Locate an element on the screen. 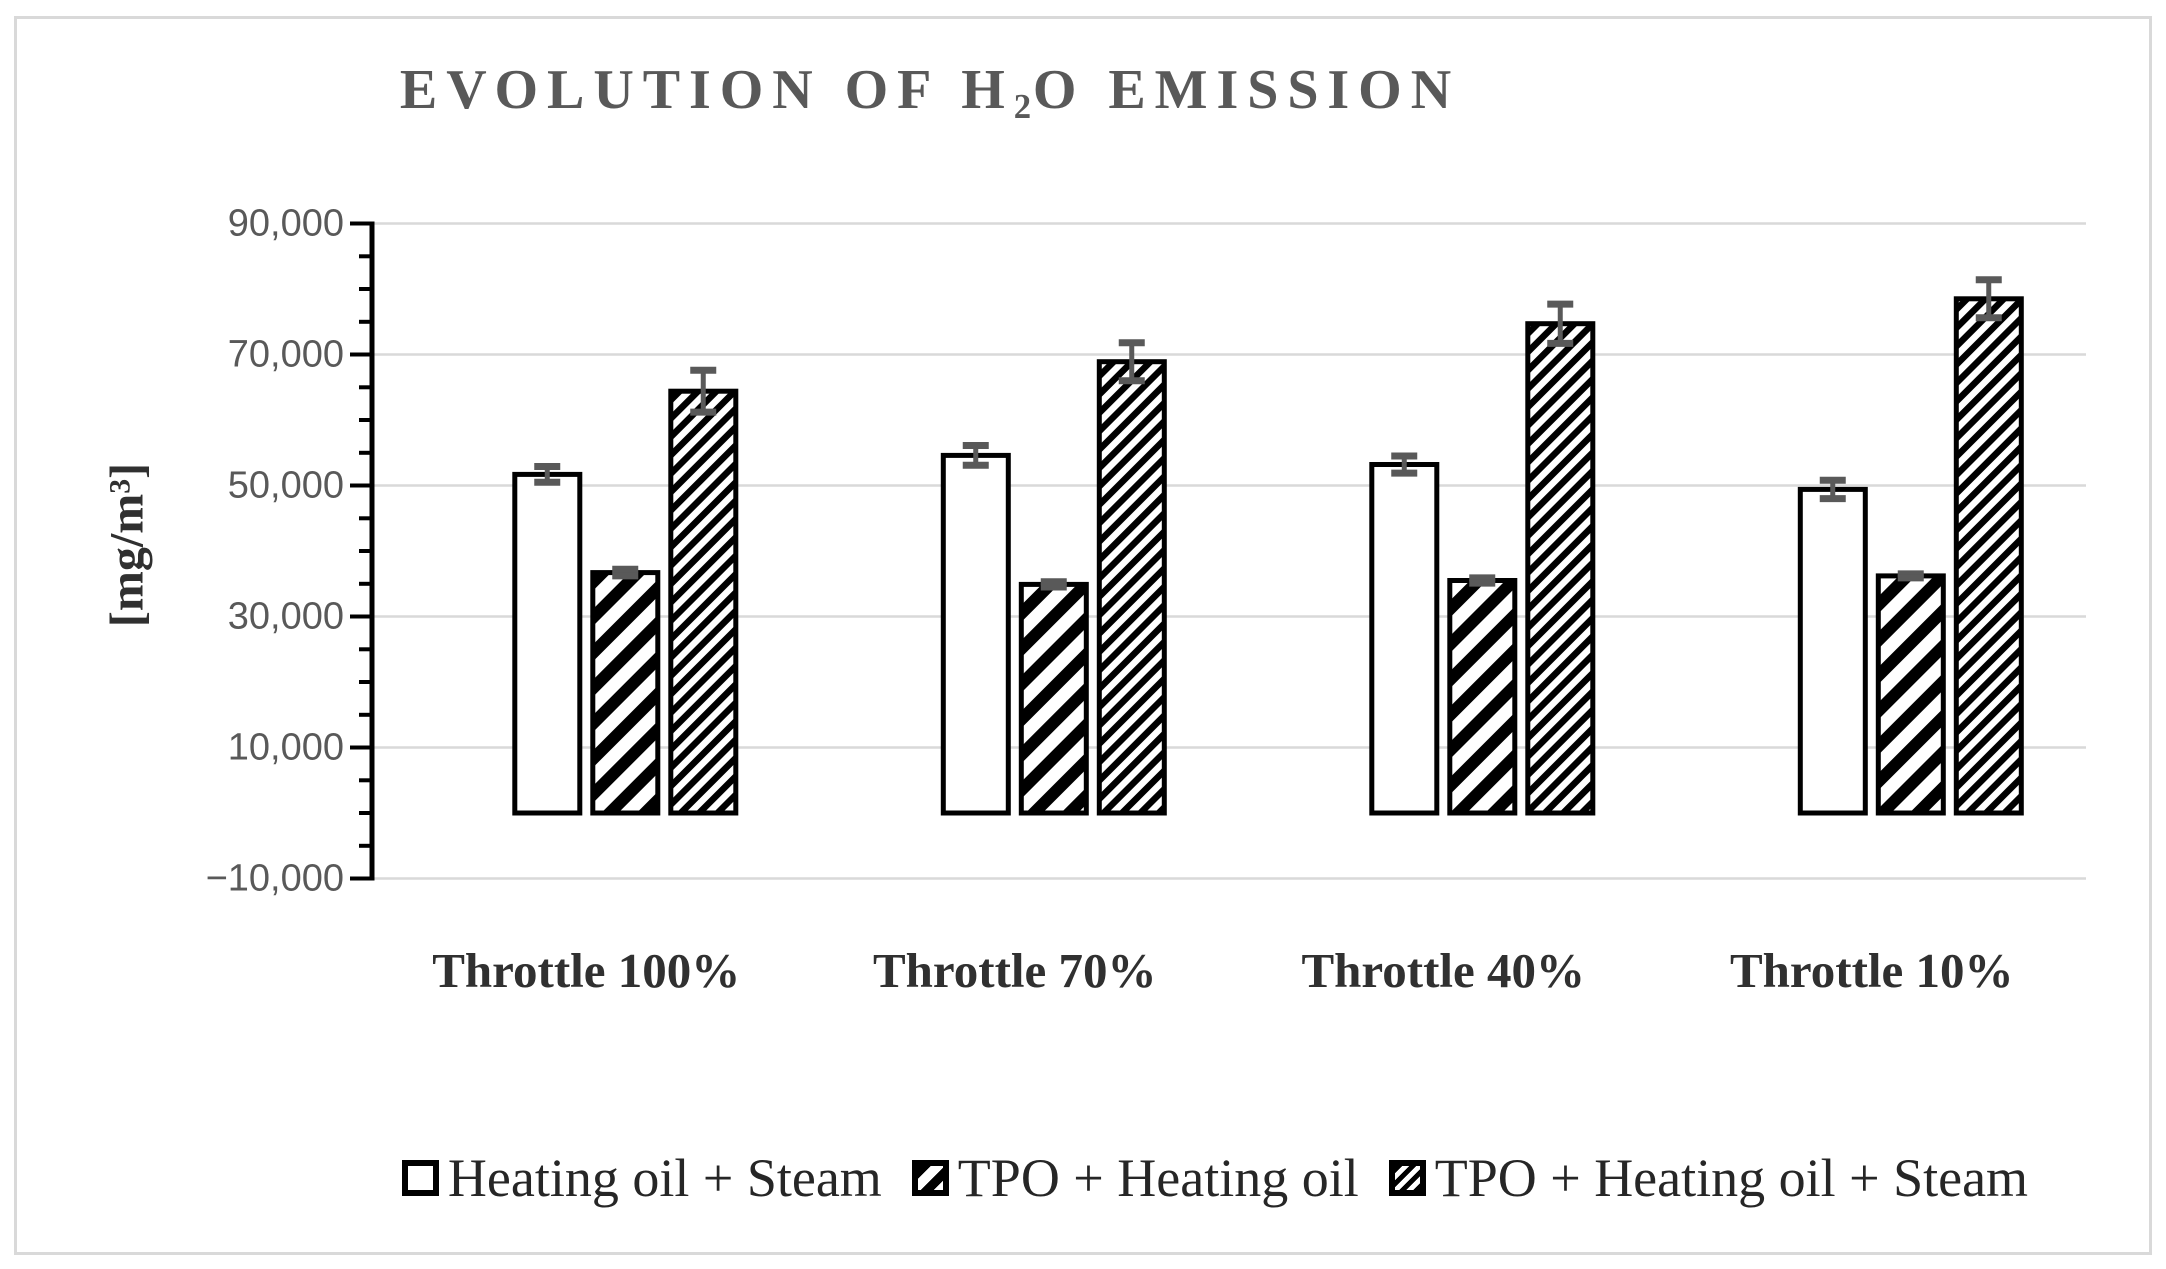 This screenshot has width=2166, height=1269. y-tick-label: −10,000 is located at coordinates (274, 878).